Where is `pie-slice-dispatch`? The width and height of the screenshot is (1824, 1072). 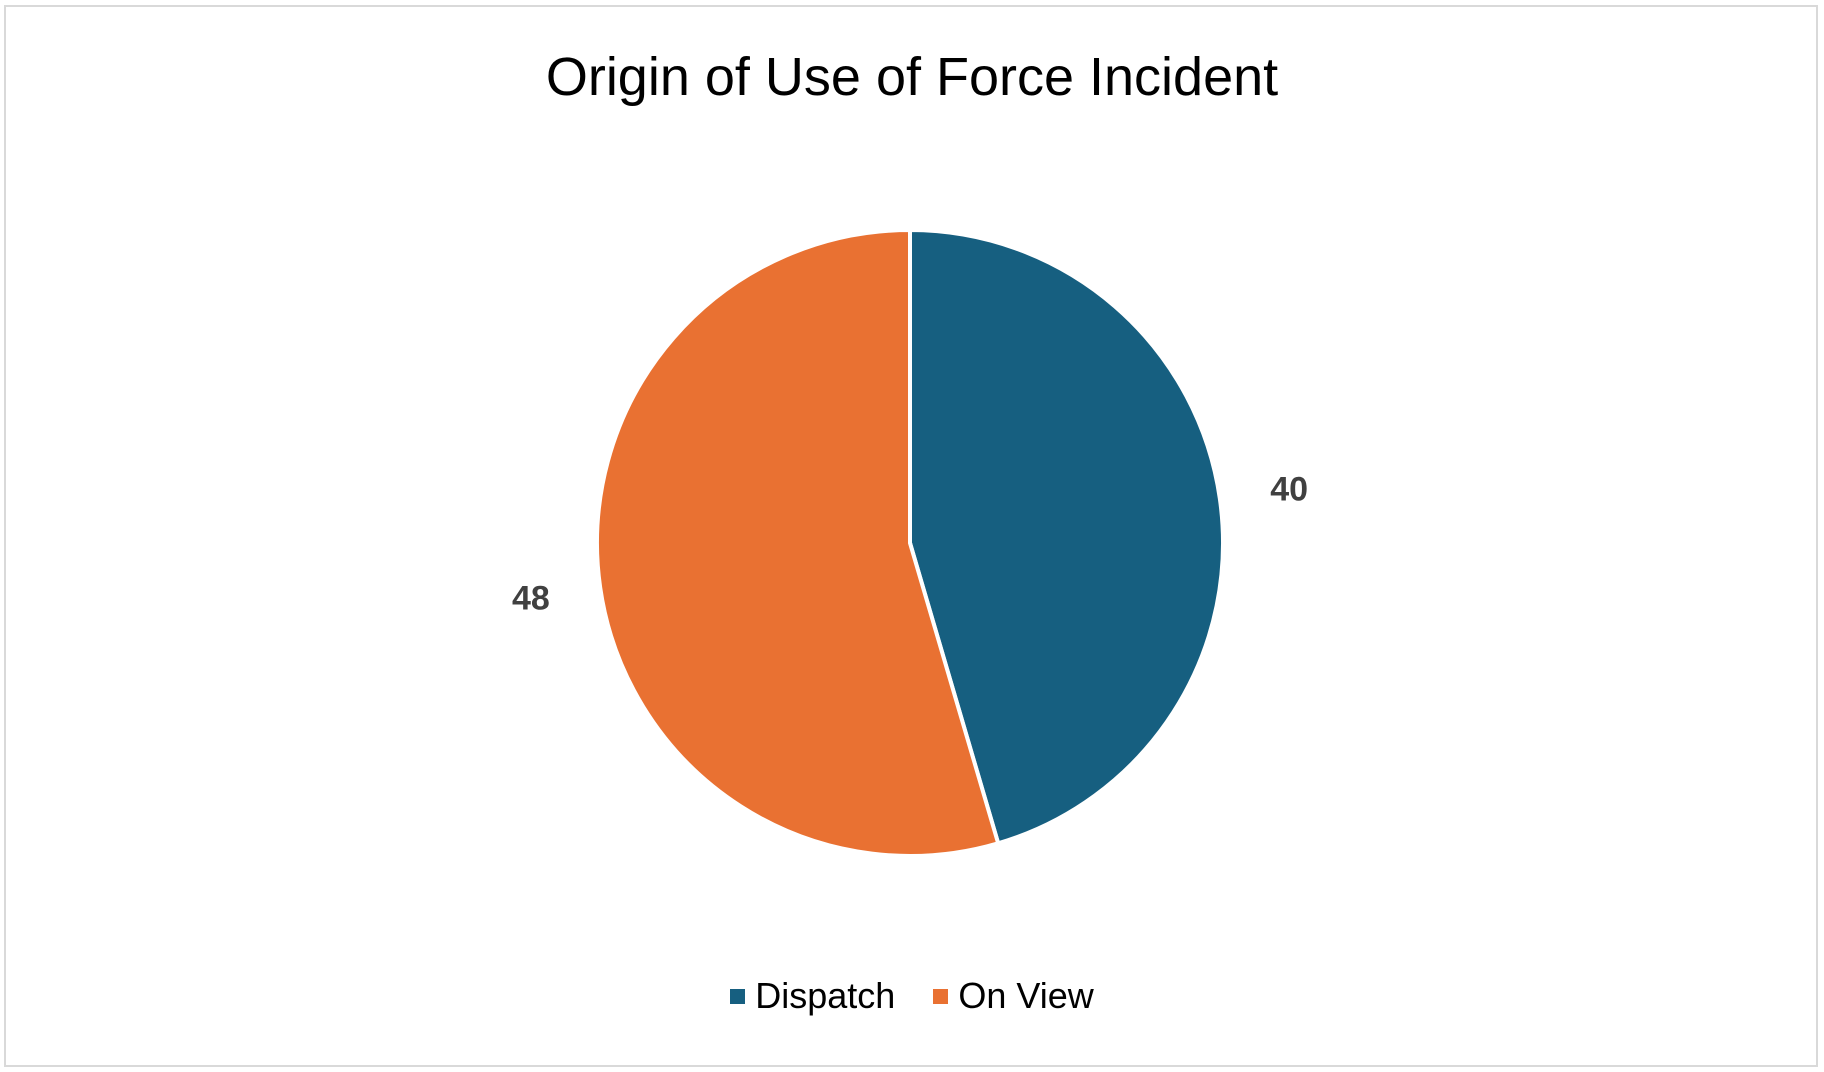
pie-slice-dispatch is located at coordinates (1066, 536).